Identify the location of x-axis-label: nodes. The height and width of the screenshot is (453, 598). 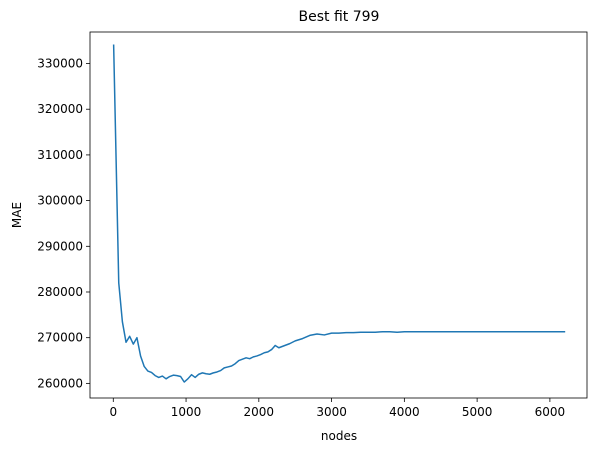
(339, 436).